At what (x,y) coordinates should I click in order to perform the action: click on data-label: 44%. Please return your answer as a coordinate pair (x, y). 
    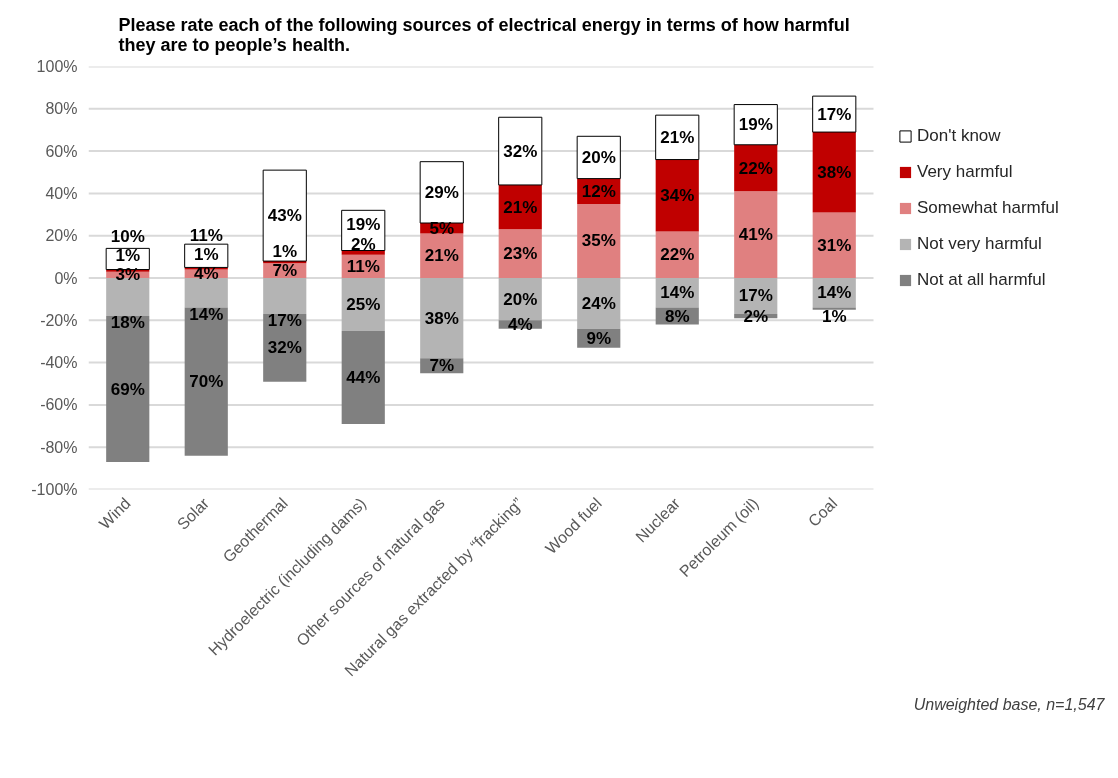
    Looking at the image, I should click on (363, 377).